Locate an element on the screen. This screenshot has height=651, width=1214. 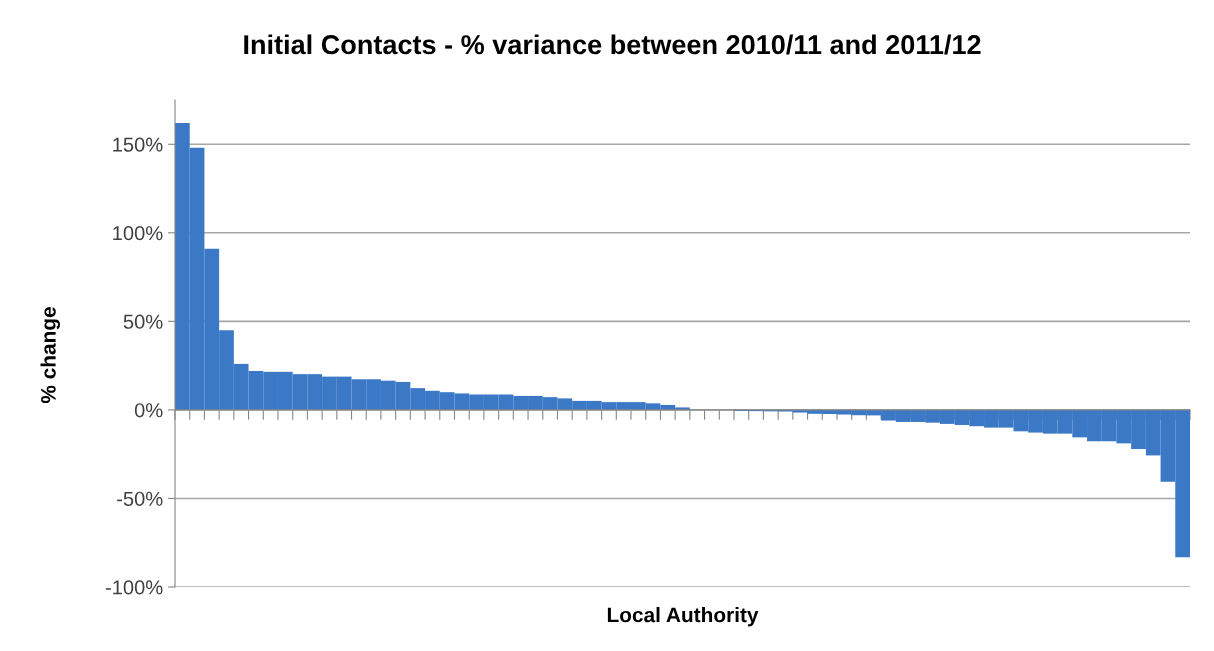
y-tick-label: -100% is located at coordinates (134, 587).